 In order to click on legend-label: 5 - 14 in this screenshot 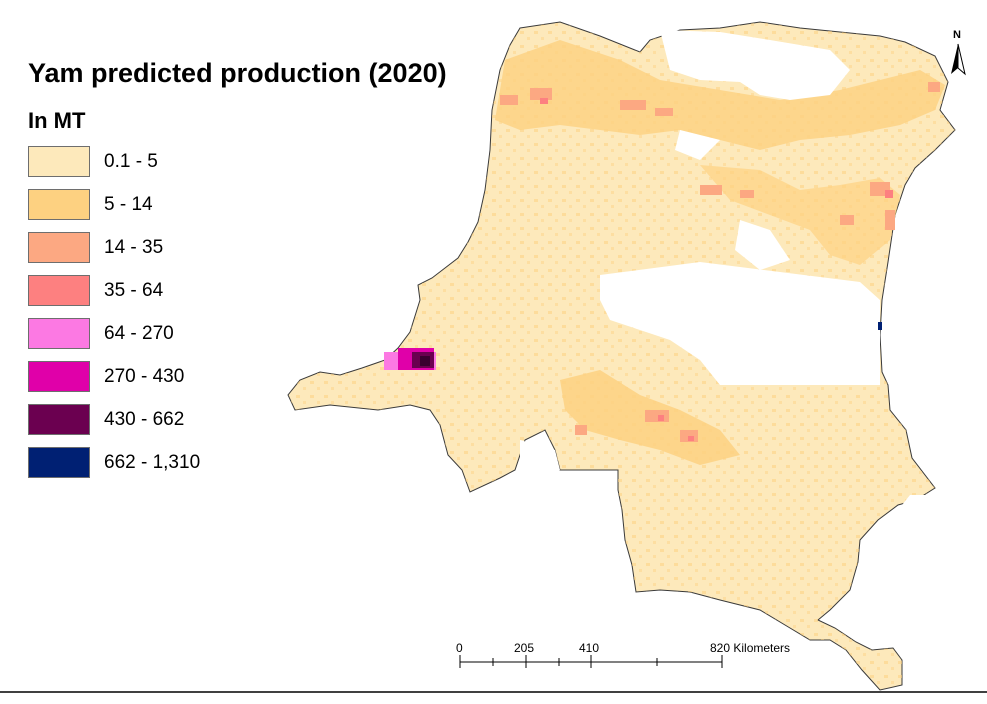, I will do `click(128, 204)`.